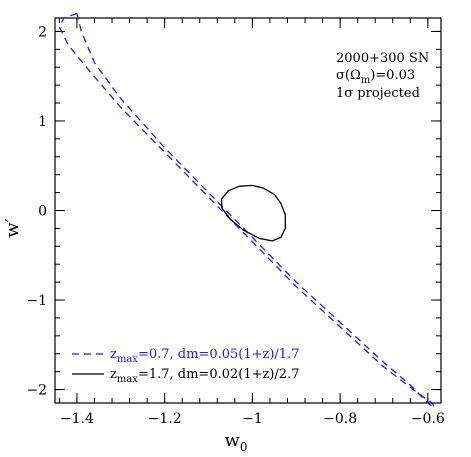  What do you see at coordinates (77, 419) in the screenshot?
I see `x-tick-label: −1.4` at bounding box center [77, 419].